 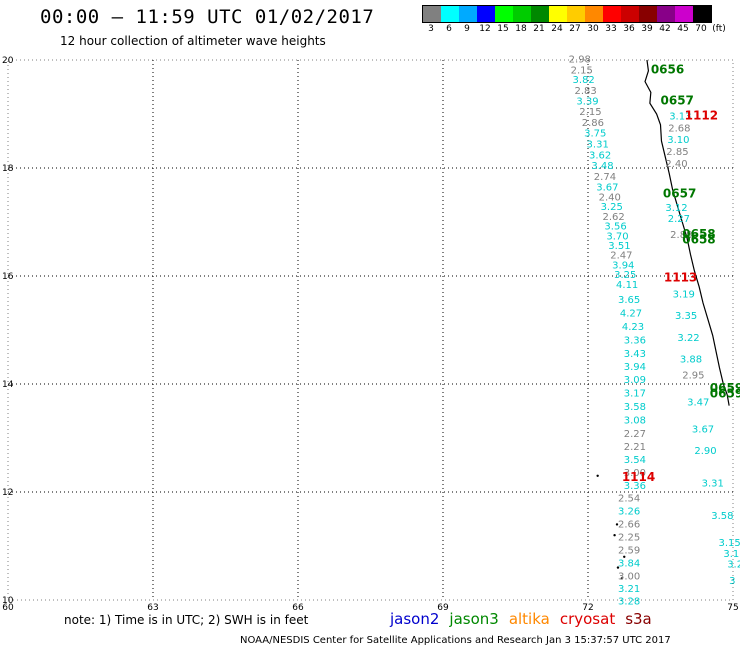 What do you see at coordinates (676, 208) in the screenshot?
I see `wave-height-value: 3.12` at bounding box center [676, 208].